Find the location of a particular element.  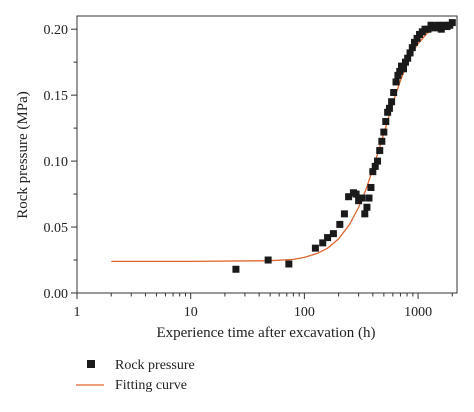

y-tick-label: 0.20 is located at coordinates (56, 30).